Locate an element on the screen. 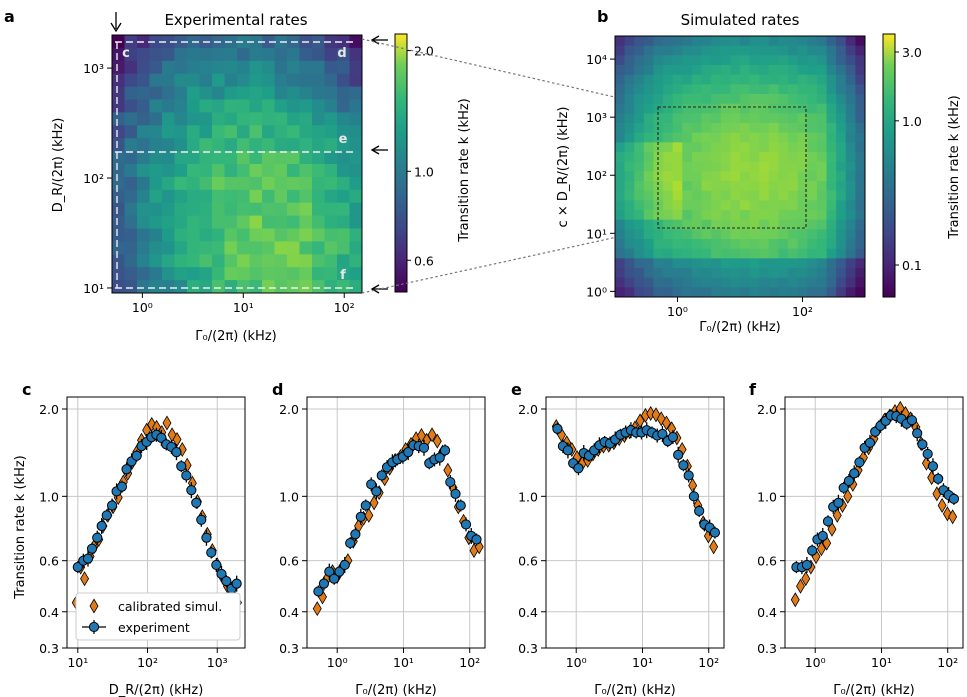 This screenshot has height=697, width=967. heatmap-b-ytick-label: 10² is located at coordinates (596, 175).